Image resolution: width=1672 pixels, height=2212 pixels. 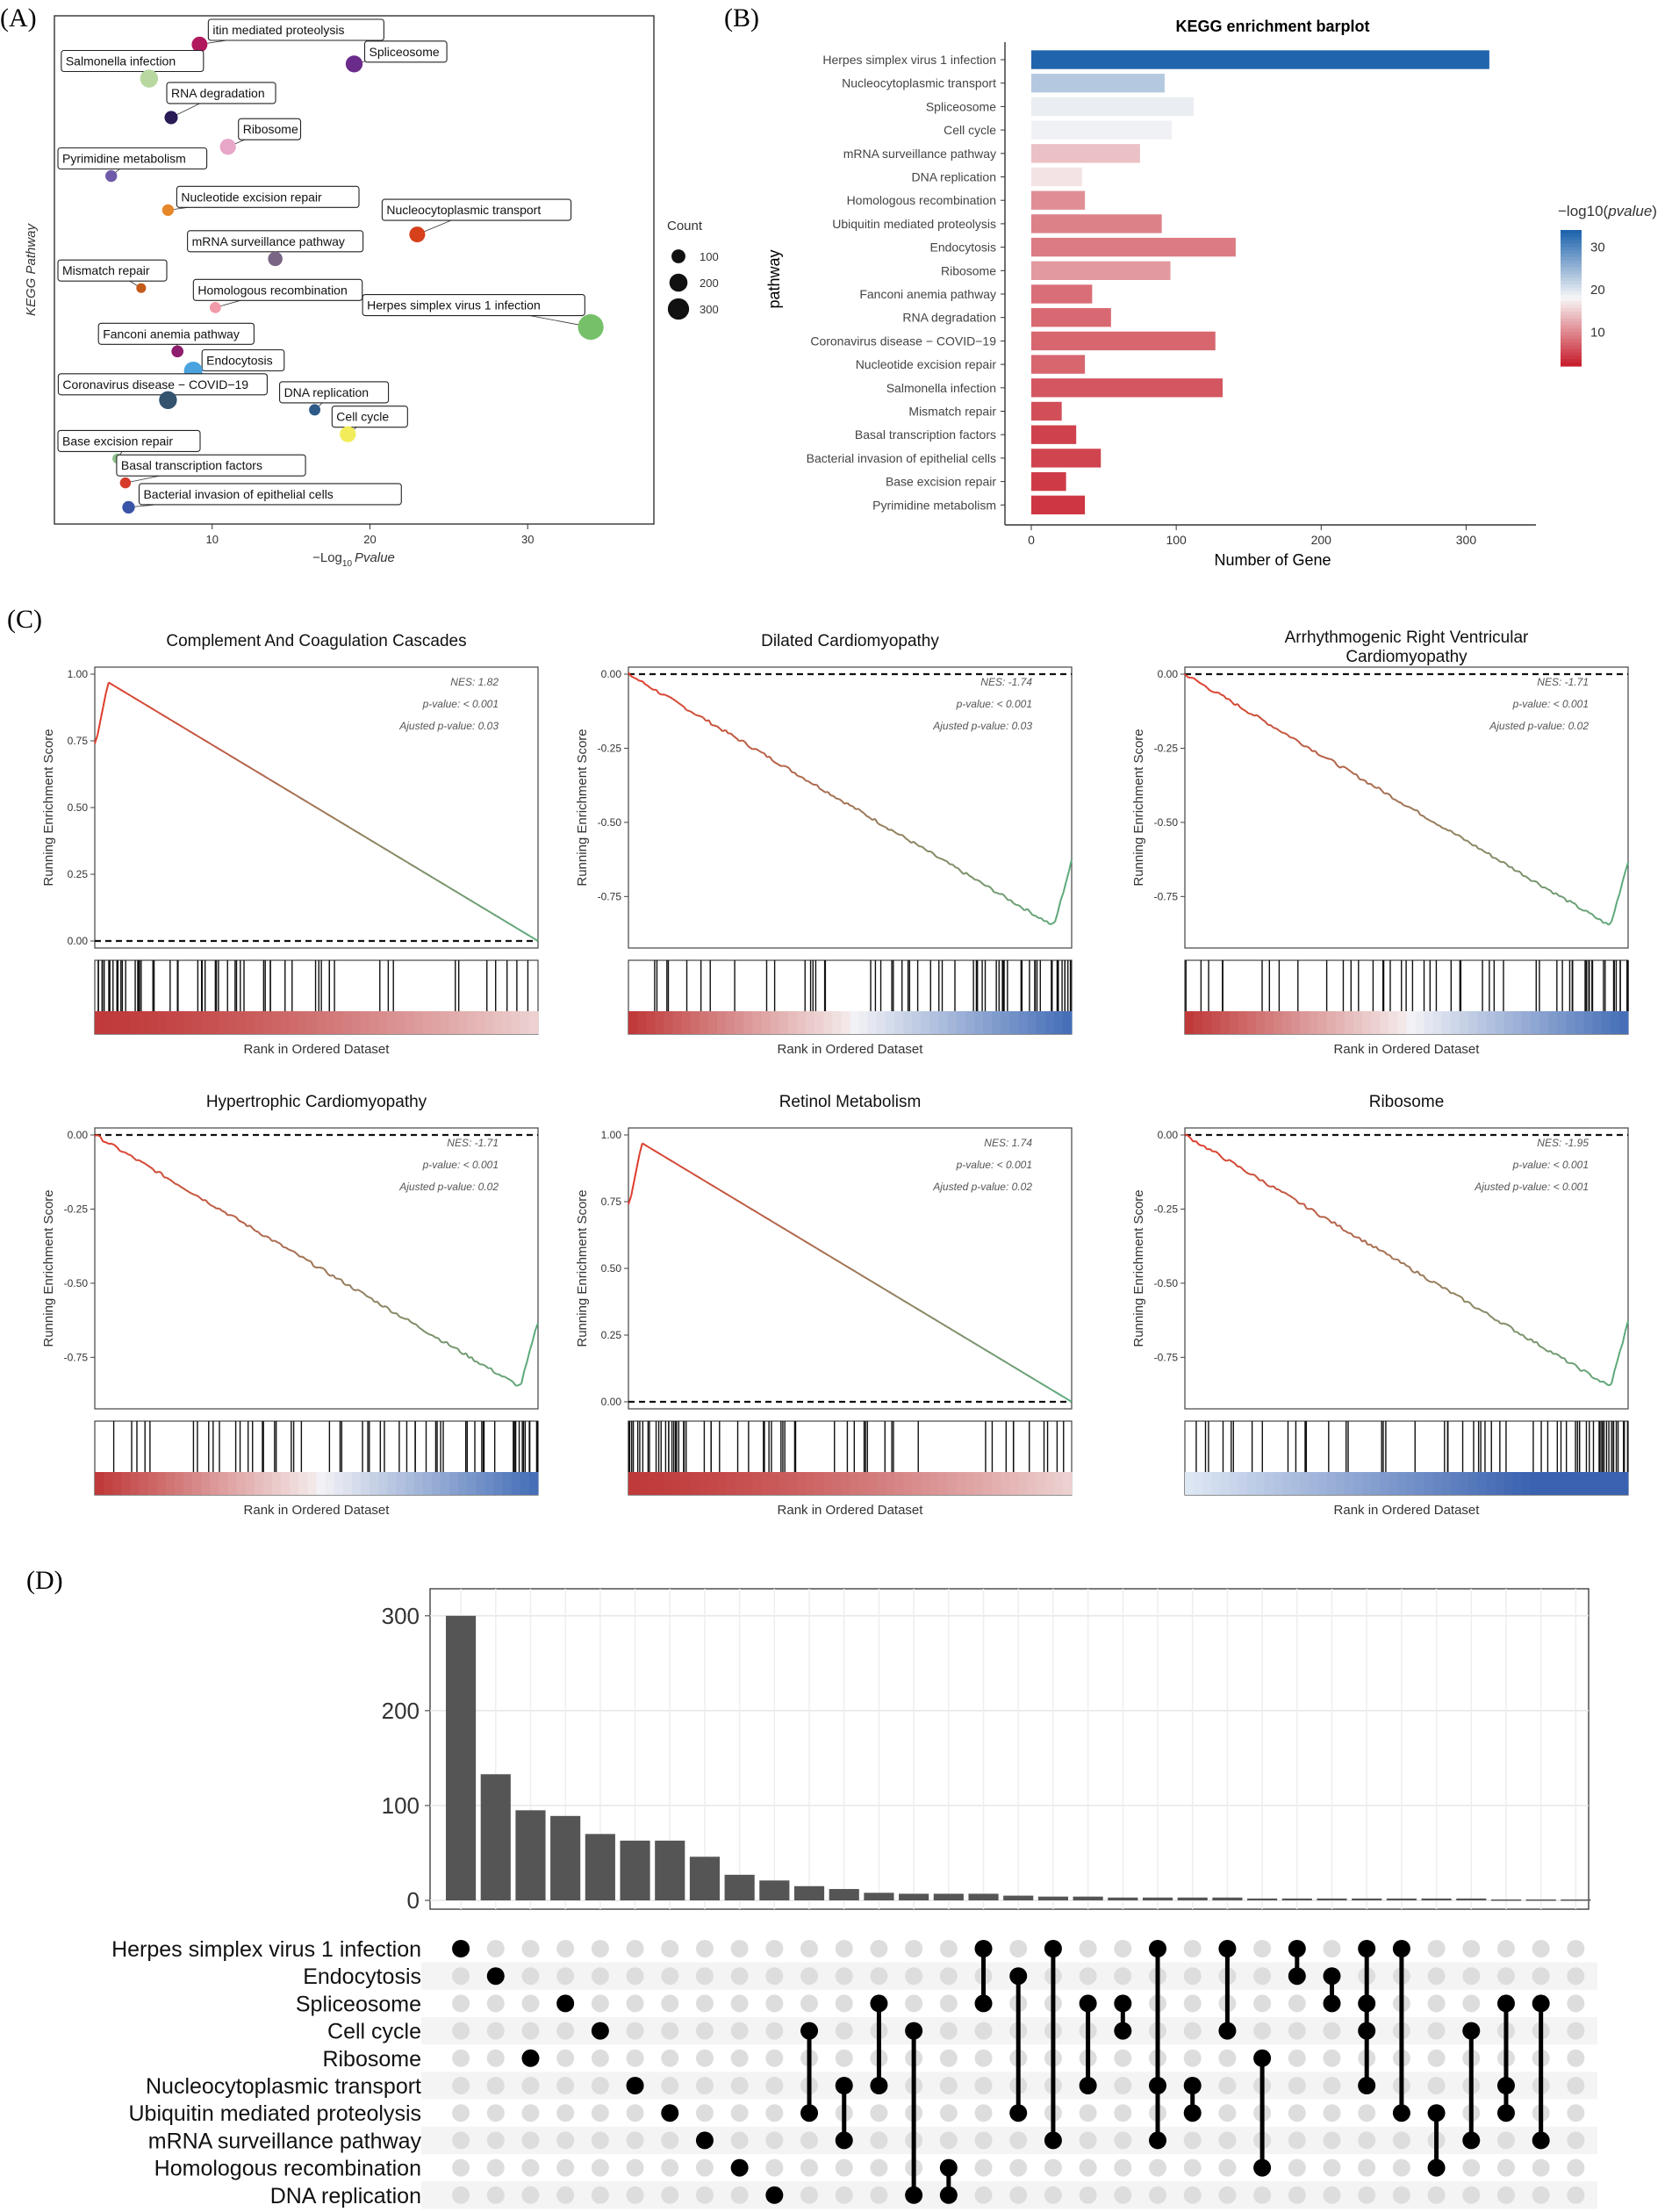 What do you see at coordinates (463, 210) in the screenshot?
I see `panel-a-point-label: Nucleocytoplasmic transport` at bounding box center [463, 210].